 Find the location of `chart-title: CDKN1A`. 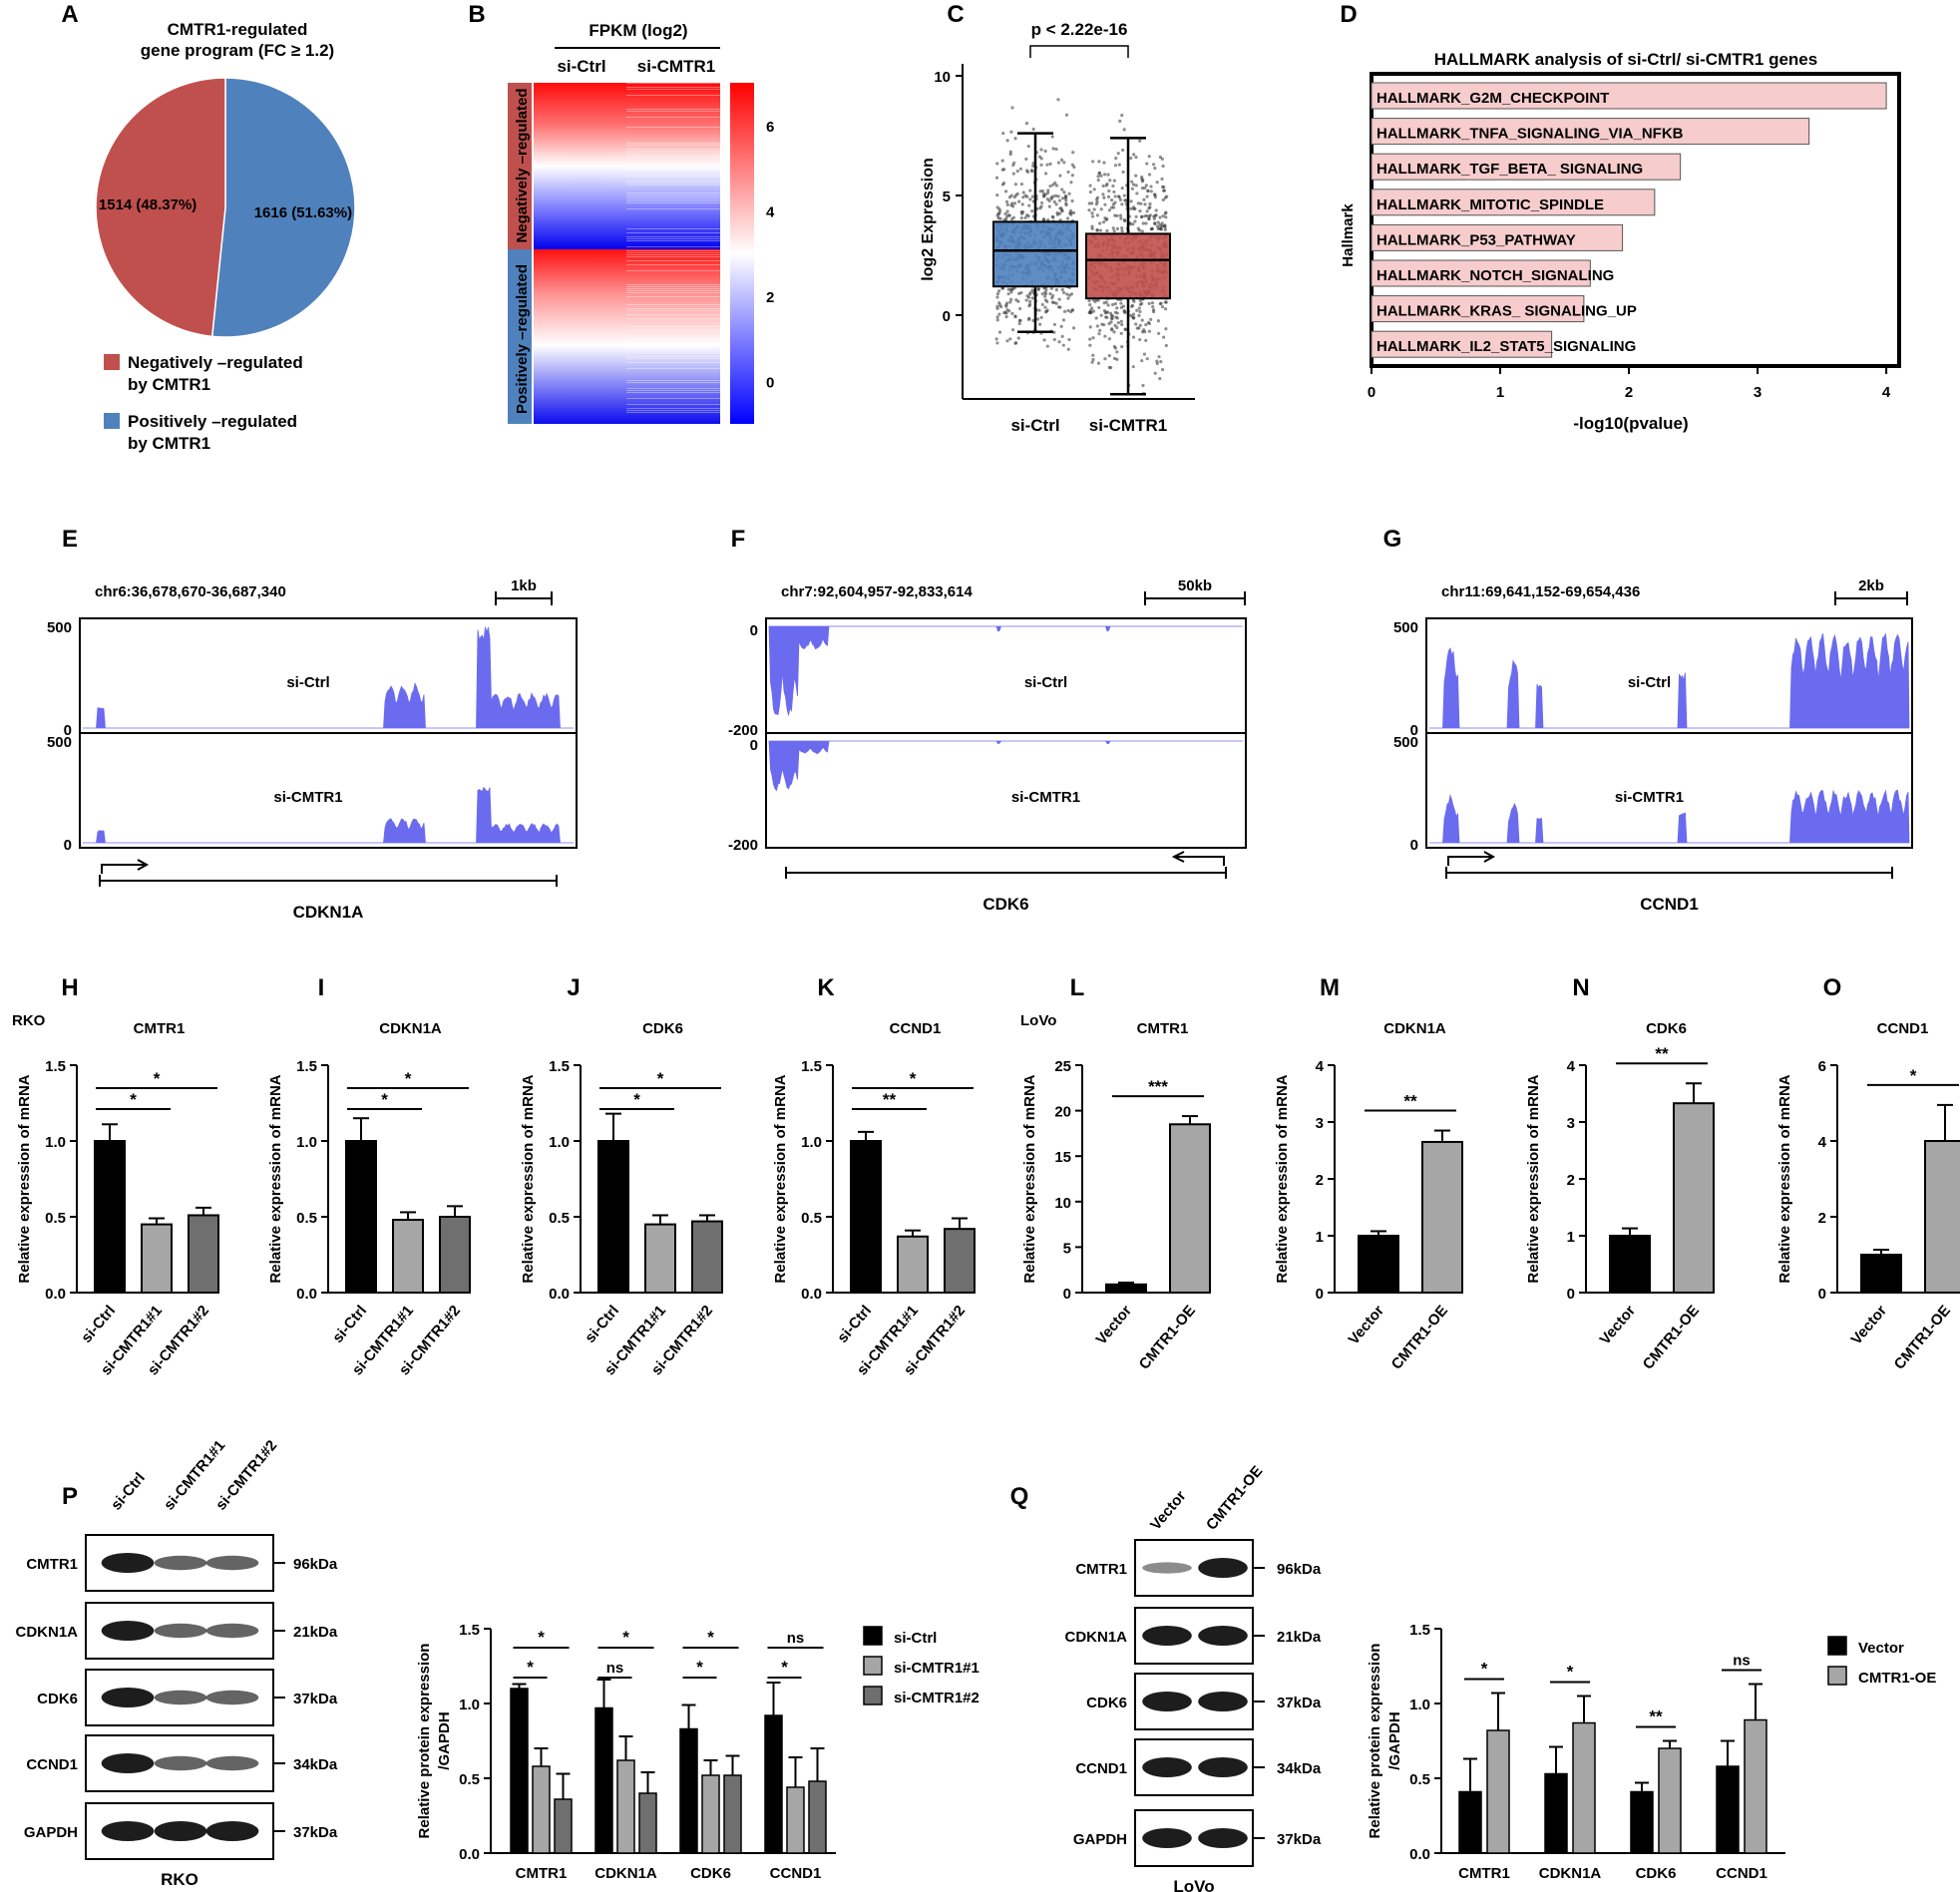

chart-title: CDKN1A is located at coordinates (411, 1028).